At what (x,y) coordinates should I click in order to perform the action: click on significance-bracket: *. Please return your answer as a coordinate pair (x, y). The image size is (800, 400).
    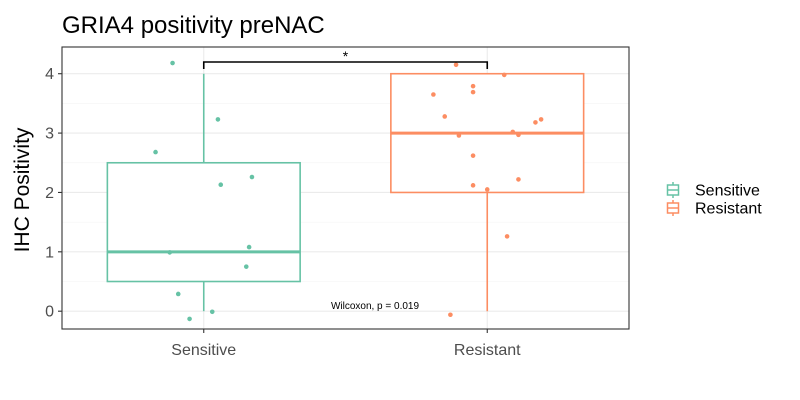
    Looking at the image, I should click on (345, 58).